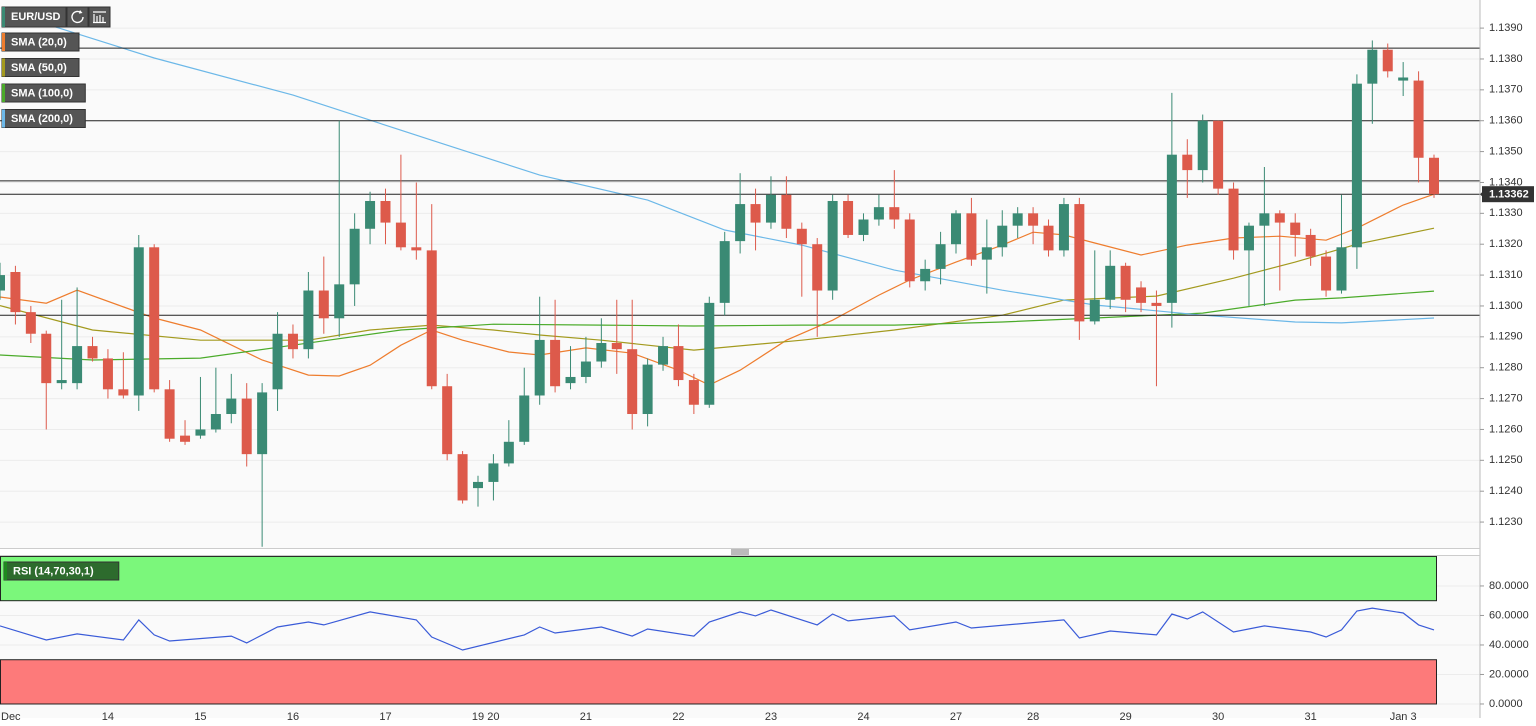 The width and height of the screenshot is (1536, 726). What do you see at coordinates (53, 571) in the screenshot?
I see `legend-label: RSI (14,70,30,1)` at bounding box center [53, 571].